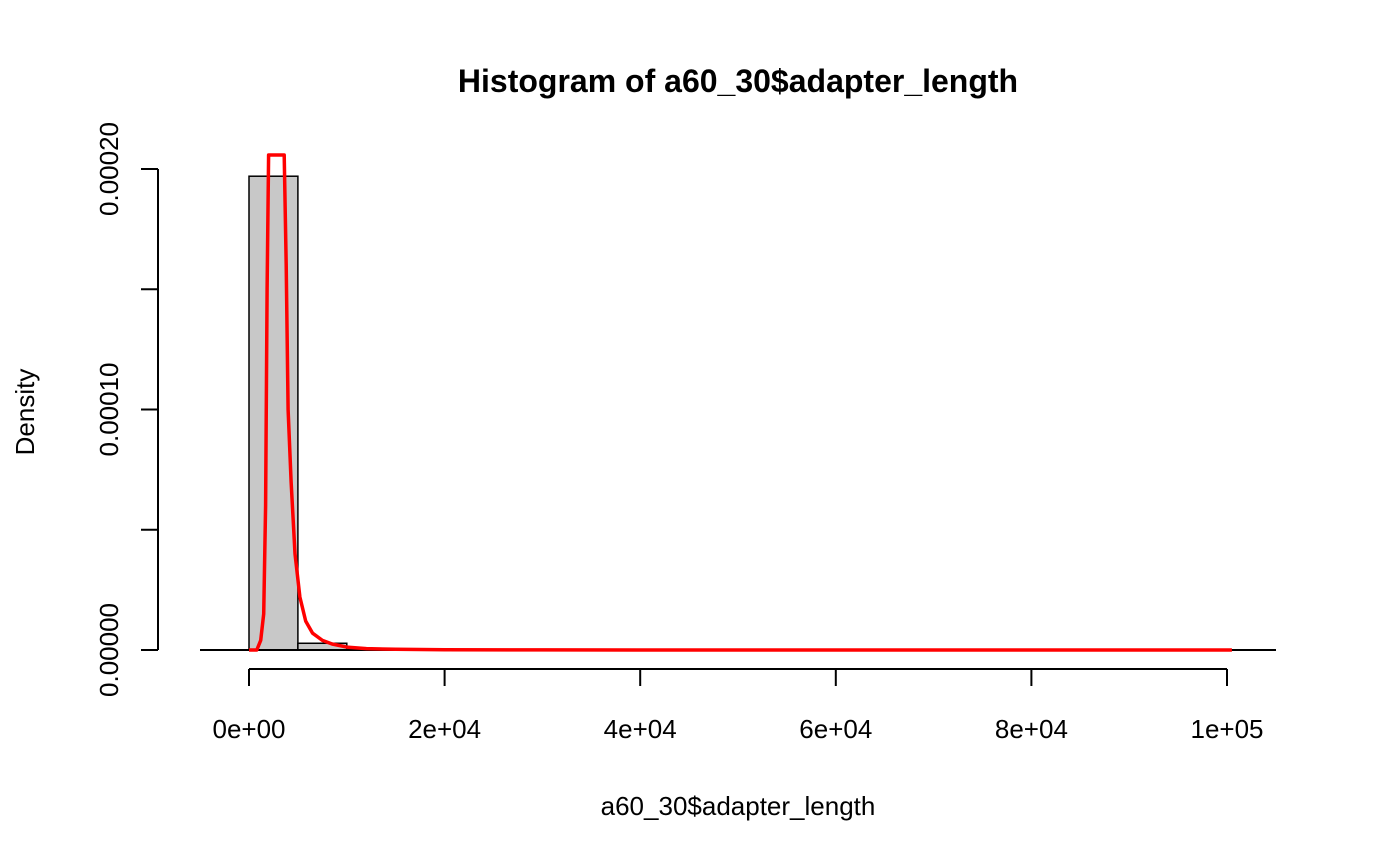 Image resolution: width=1400 pixels, height=865 pixels. Describe the element at coordinates (444, 729) in the screenshot. I see `x-tick-label-1: 2e+04` at that location.